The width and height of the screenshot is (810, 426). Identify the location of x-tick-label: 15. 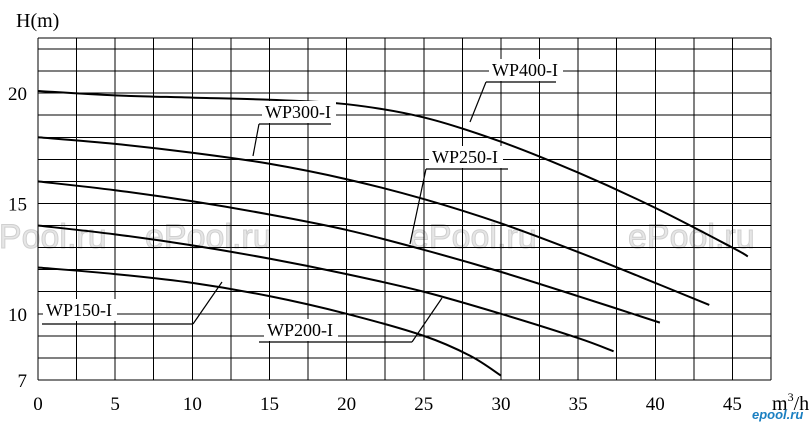
(269, 404).